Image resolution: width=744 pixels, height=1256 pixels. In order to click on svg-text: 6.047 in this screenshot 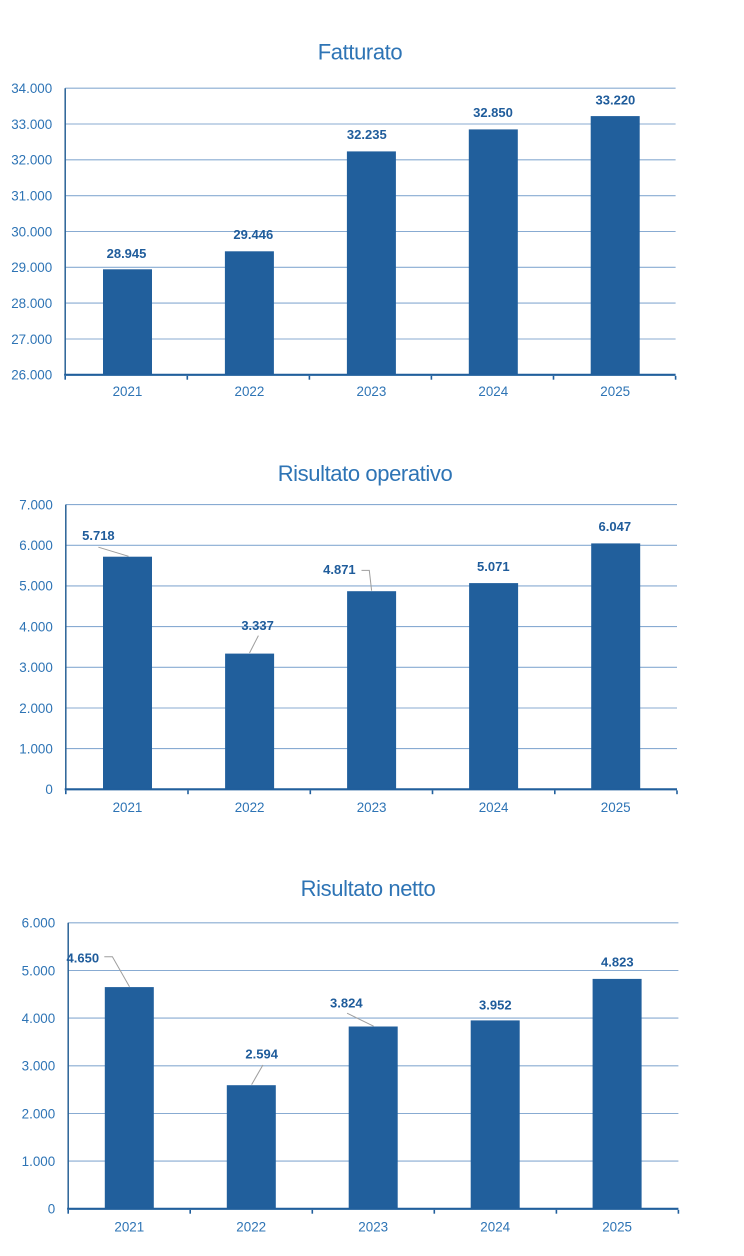, I will do `click(615, 526)`.